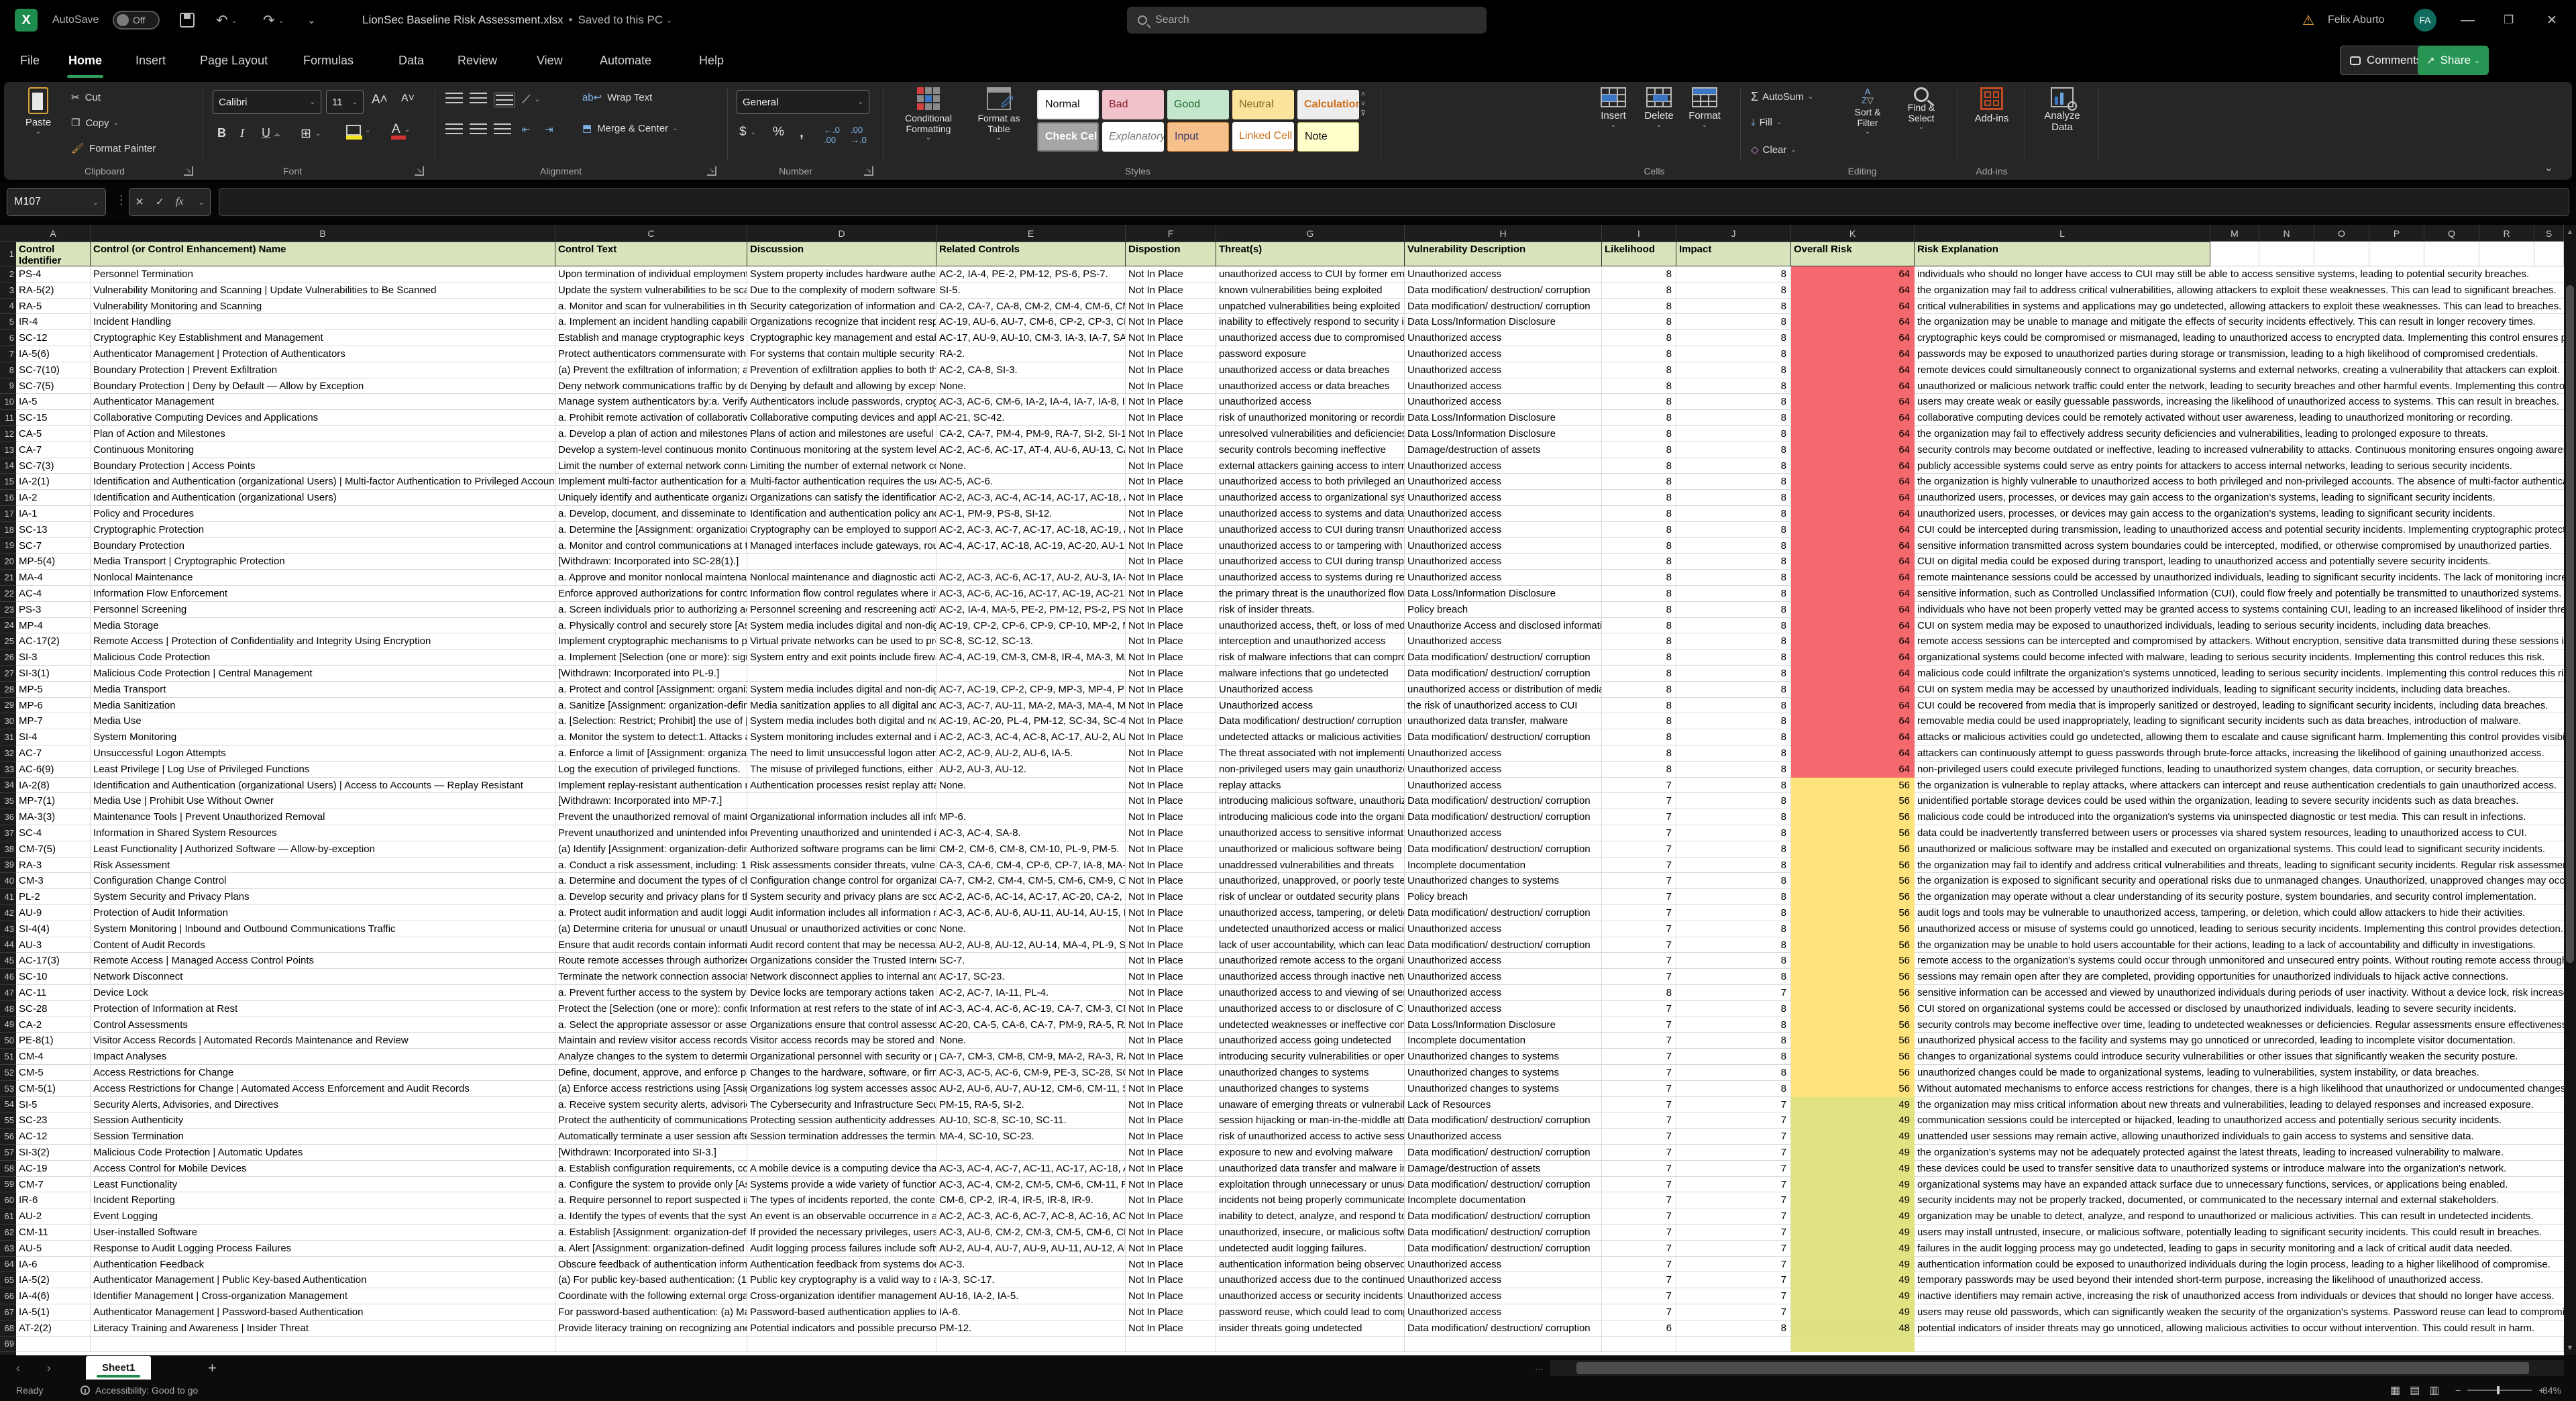  What do you see at coordinates (1853, 1184) in the screenshot?
I see `cell-K59: 49` at bounding box center [1853, 1184].